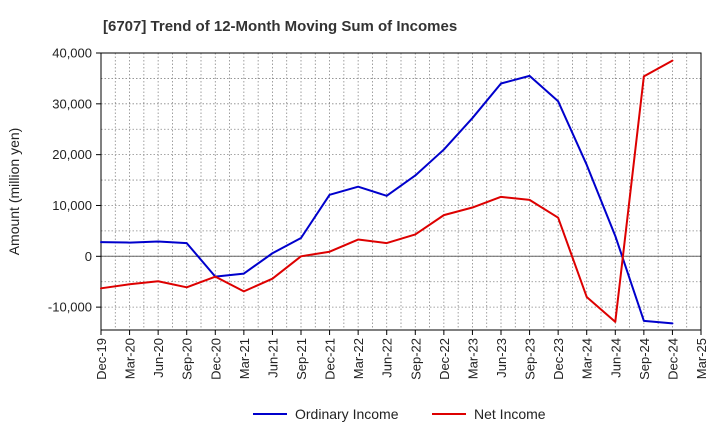 Image resolution: width=720 pixels, height=440 pixels. I want to click on x-tick-label: Mar-23, so click(472, 358).